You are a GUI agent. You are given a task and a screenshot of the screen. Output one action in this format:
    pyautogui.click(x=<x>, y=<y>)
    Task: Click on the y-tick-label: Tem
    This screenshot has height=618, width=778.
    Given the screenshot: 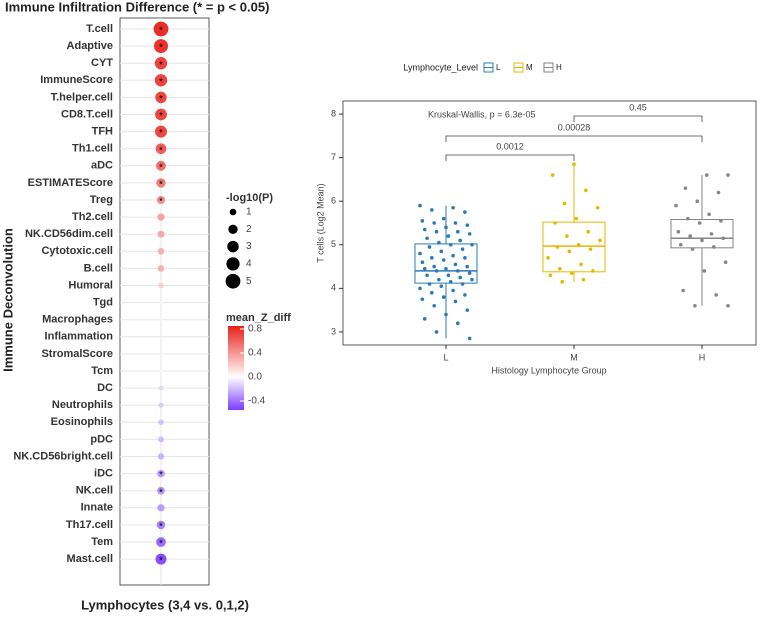 What is the action you would take?
    pyautogui.click(x=102, y=542)
    